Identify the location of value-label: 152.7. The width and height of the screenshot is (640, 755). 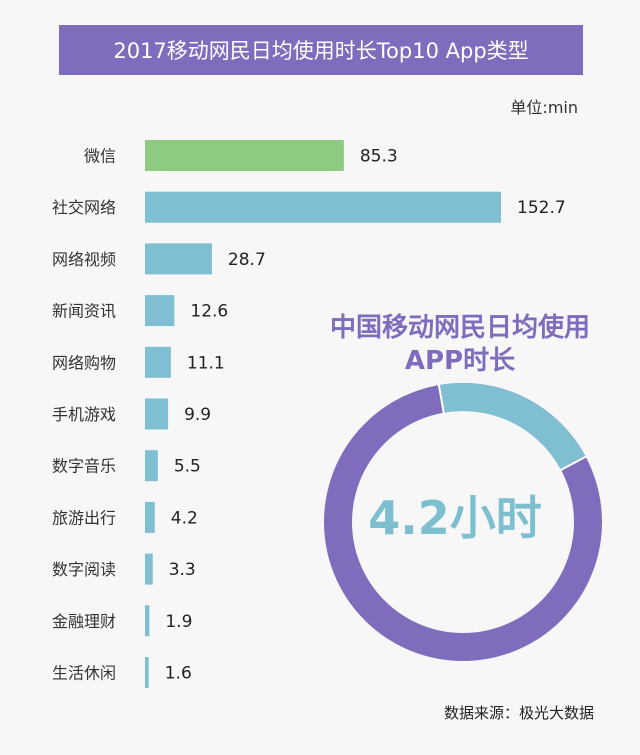
(541, 208).